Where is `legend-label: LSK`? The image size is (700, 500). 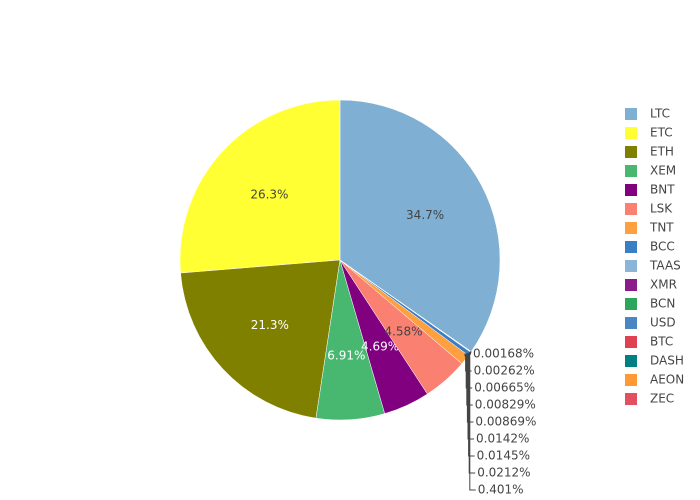 legend-label: LSK is located at coordinates (661, 209).